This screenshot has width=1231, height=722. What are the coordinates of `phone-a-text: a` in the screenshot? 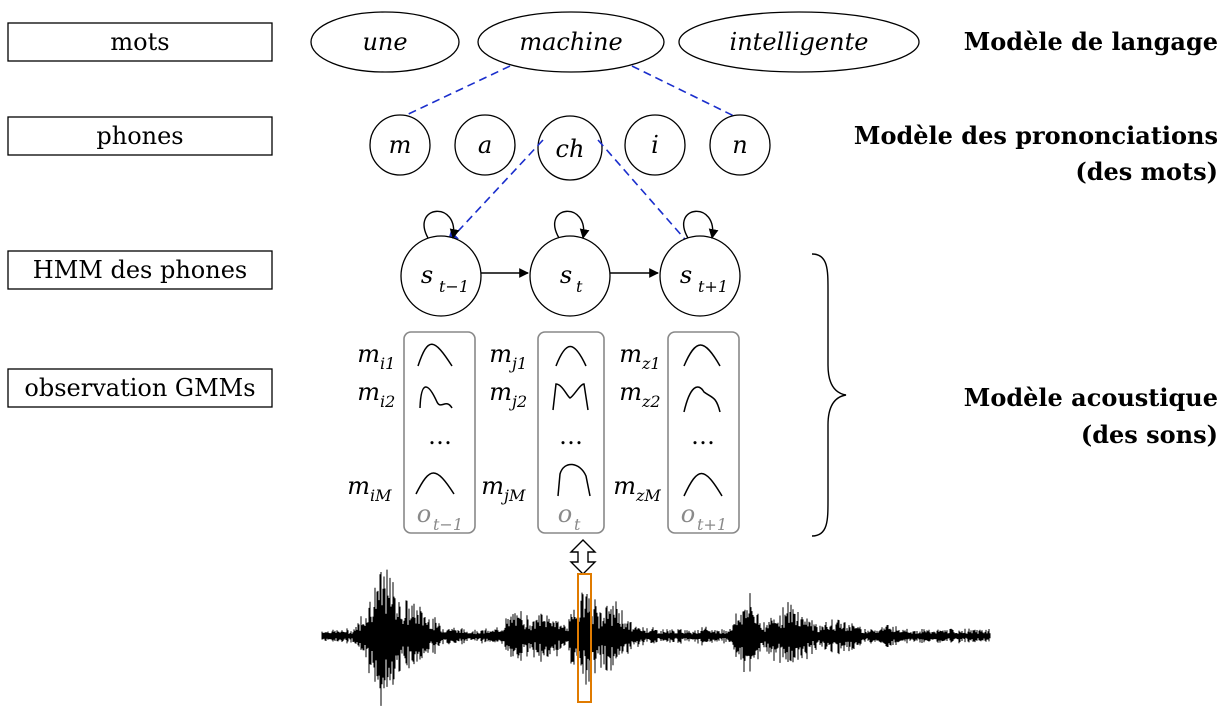 It's located at (485, 145).